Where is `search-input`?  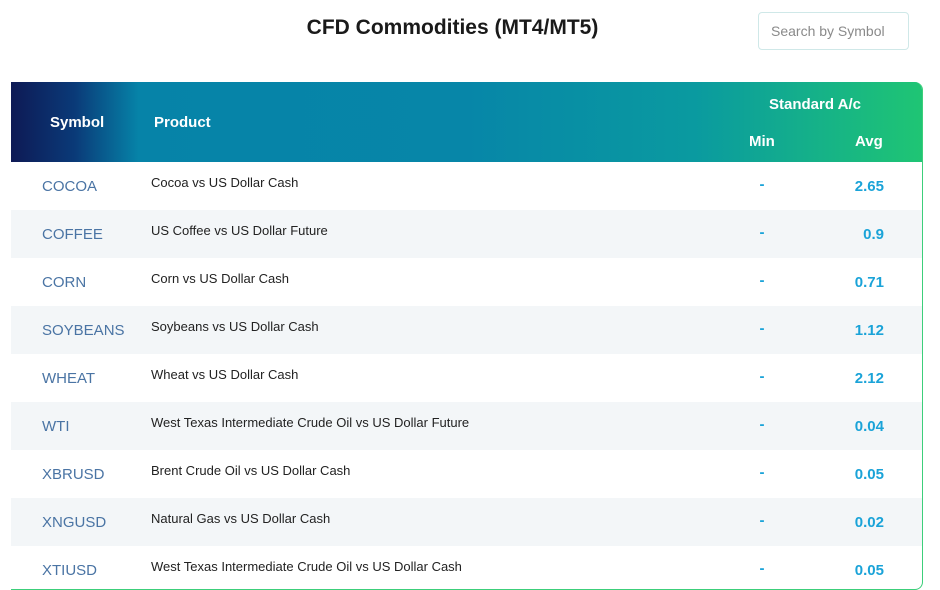
search-input is located at coordinates (833, 31).